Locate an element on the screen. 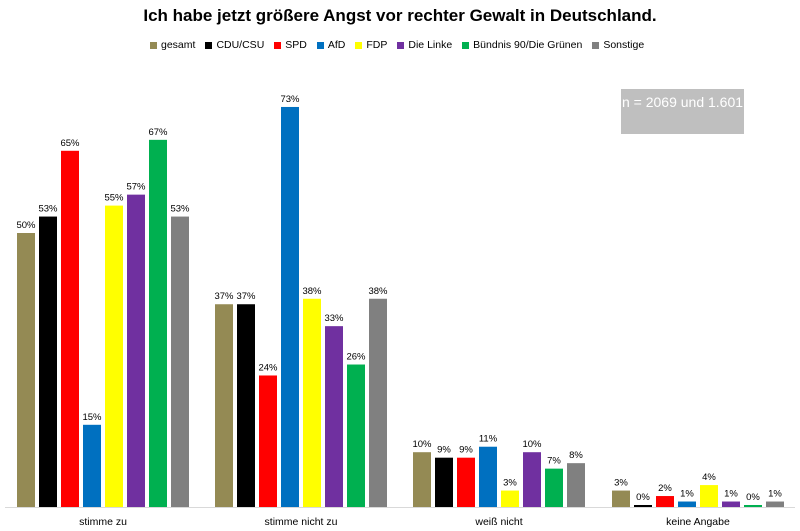 The height and width of the screenshot is (531, 800). legend-item: AfD is located at coordinates (331, 45).